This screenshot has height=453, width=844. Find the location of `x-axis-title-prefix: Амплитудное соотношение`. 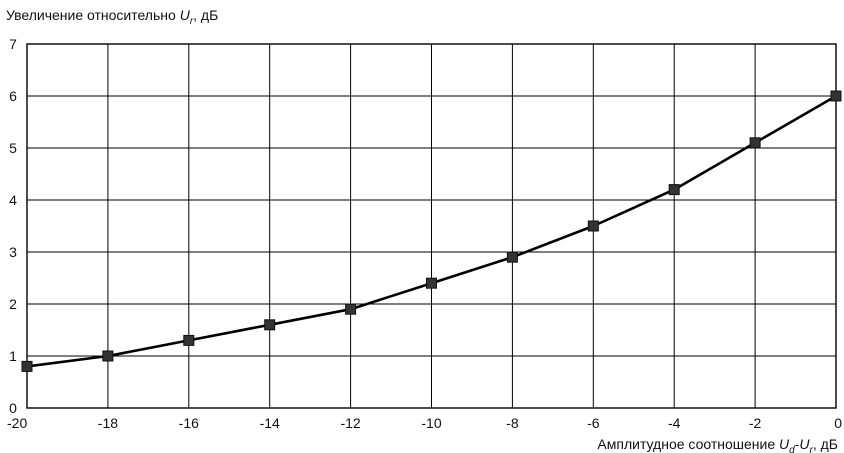

x-axis-title-prefix: Амплитудное соотношение is located at coordinates (688, 444).